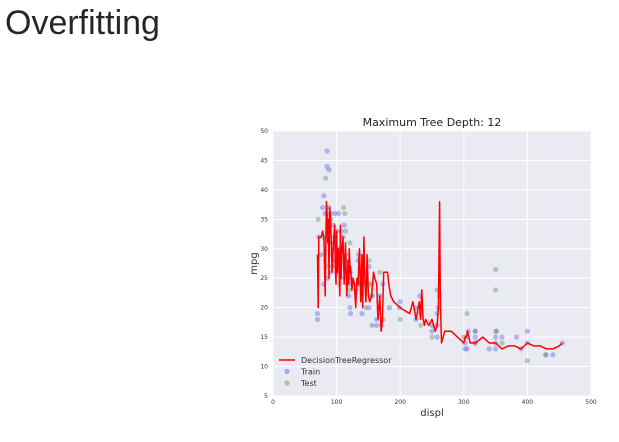  I want to click on y-tick-label: 30, so click(264, 249).